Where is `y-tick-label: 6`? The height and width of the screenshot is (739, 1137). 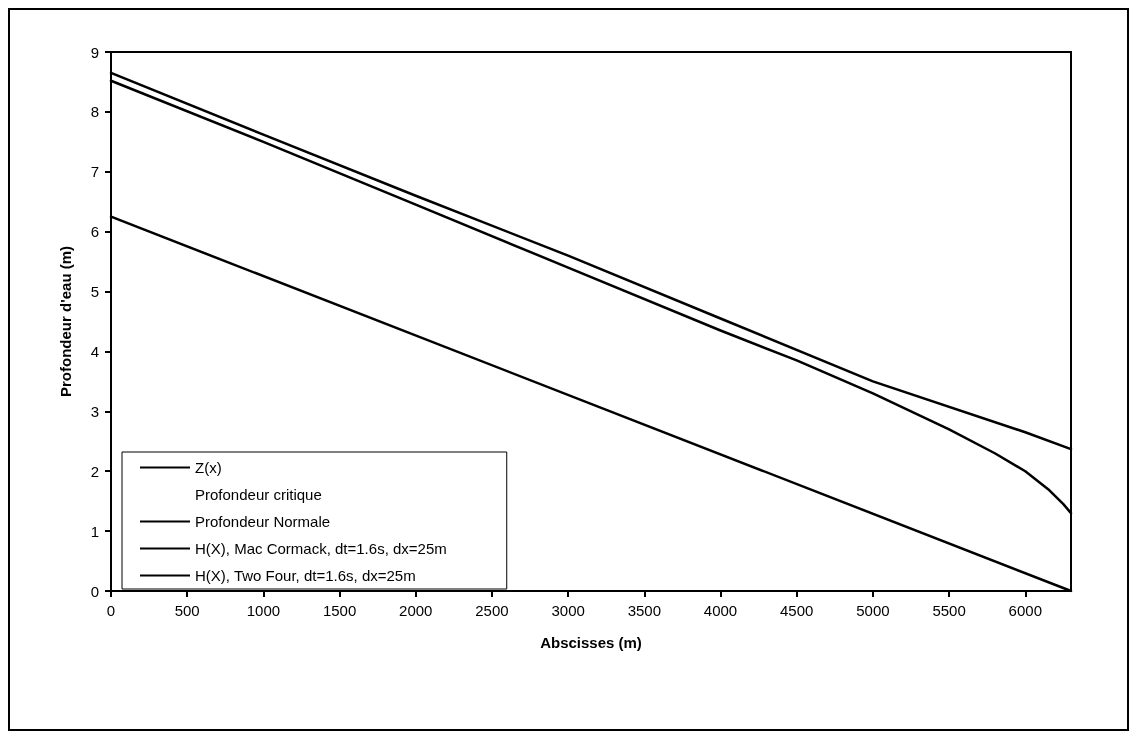 y-tick-label: 6 is located at coordinates (94, 232).